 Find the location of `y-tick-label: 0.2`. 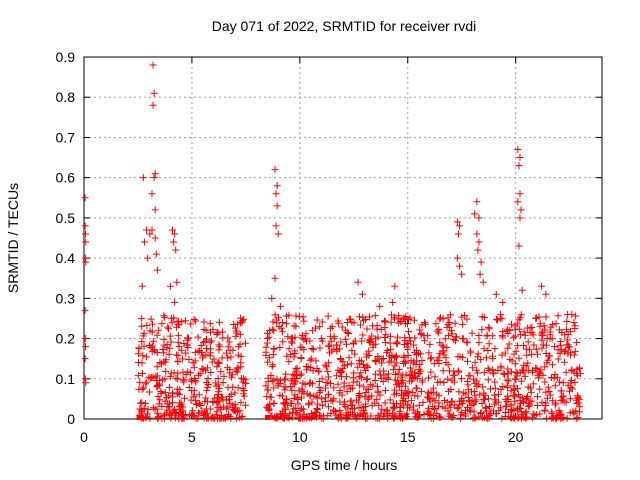

y-tick-label: 0.2 is located at coordinates (66, 339).